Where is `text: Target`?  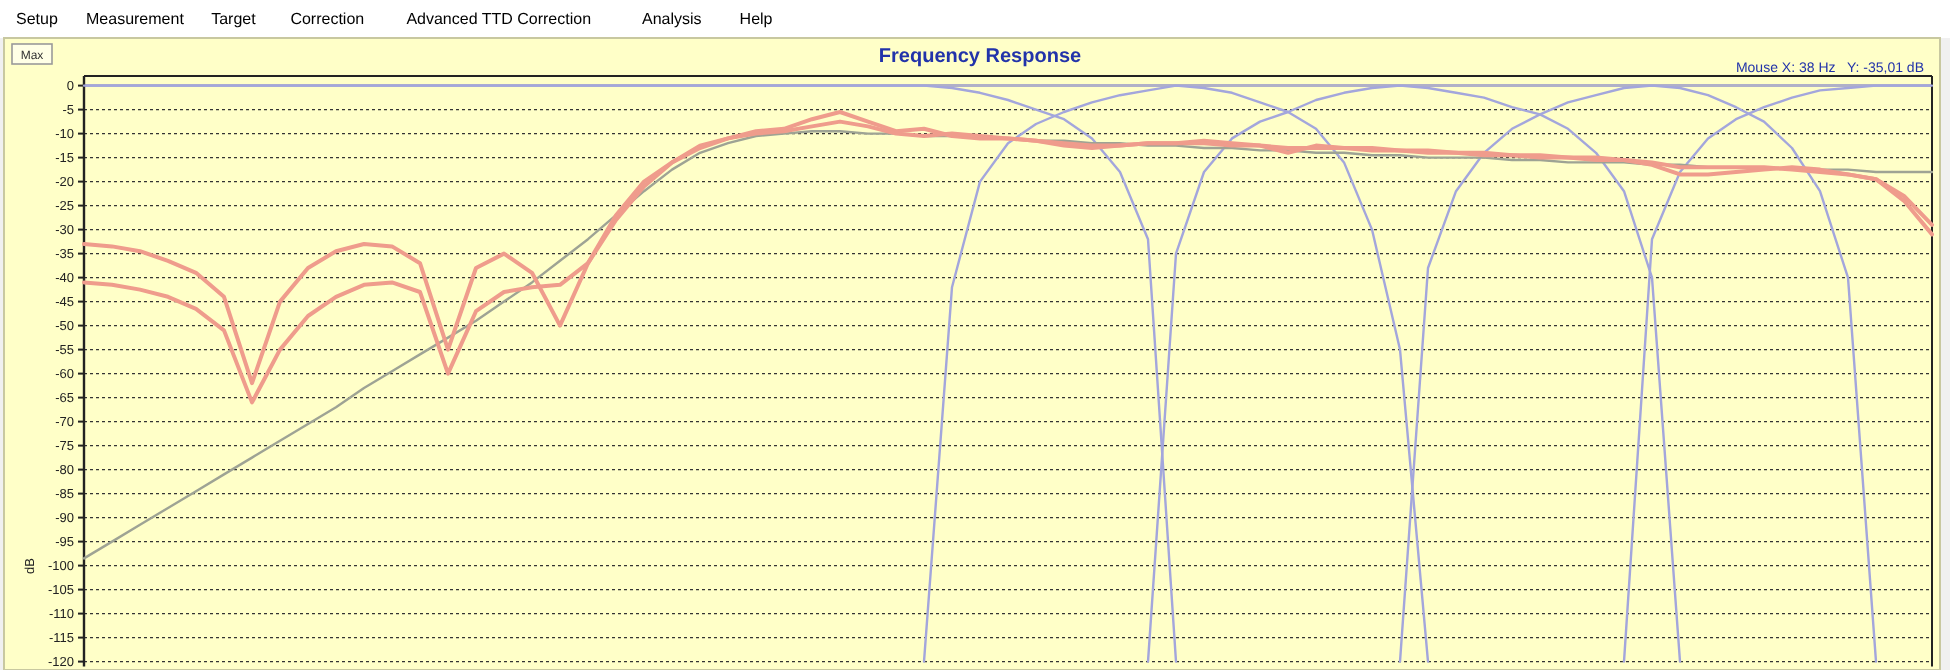
text: Target is located at coordinates (234, 19).